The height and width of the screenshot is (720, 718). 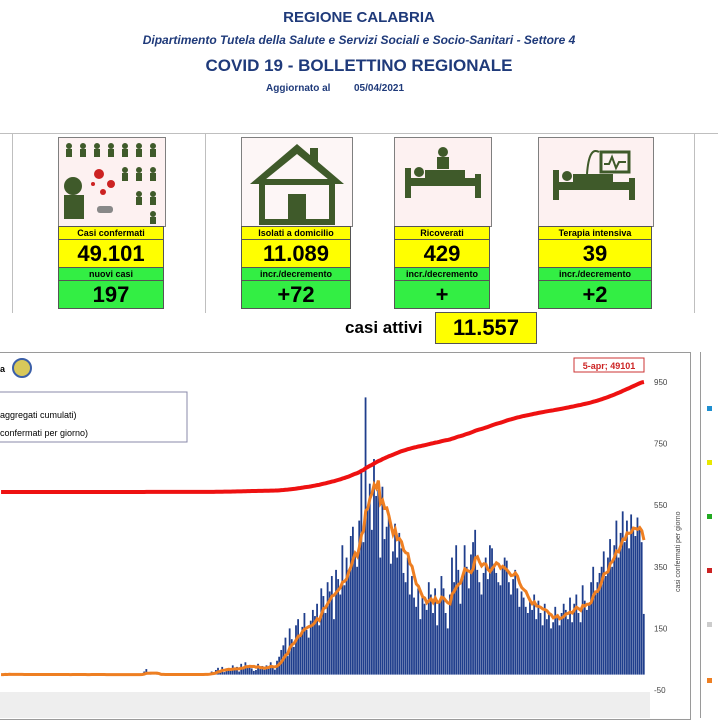 I want to click on hospital-delta-label: incr./decremento, so click(x=442, y=274).